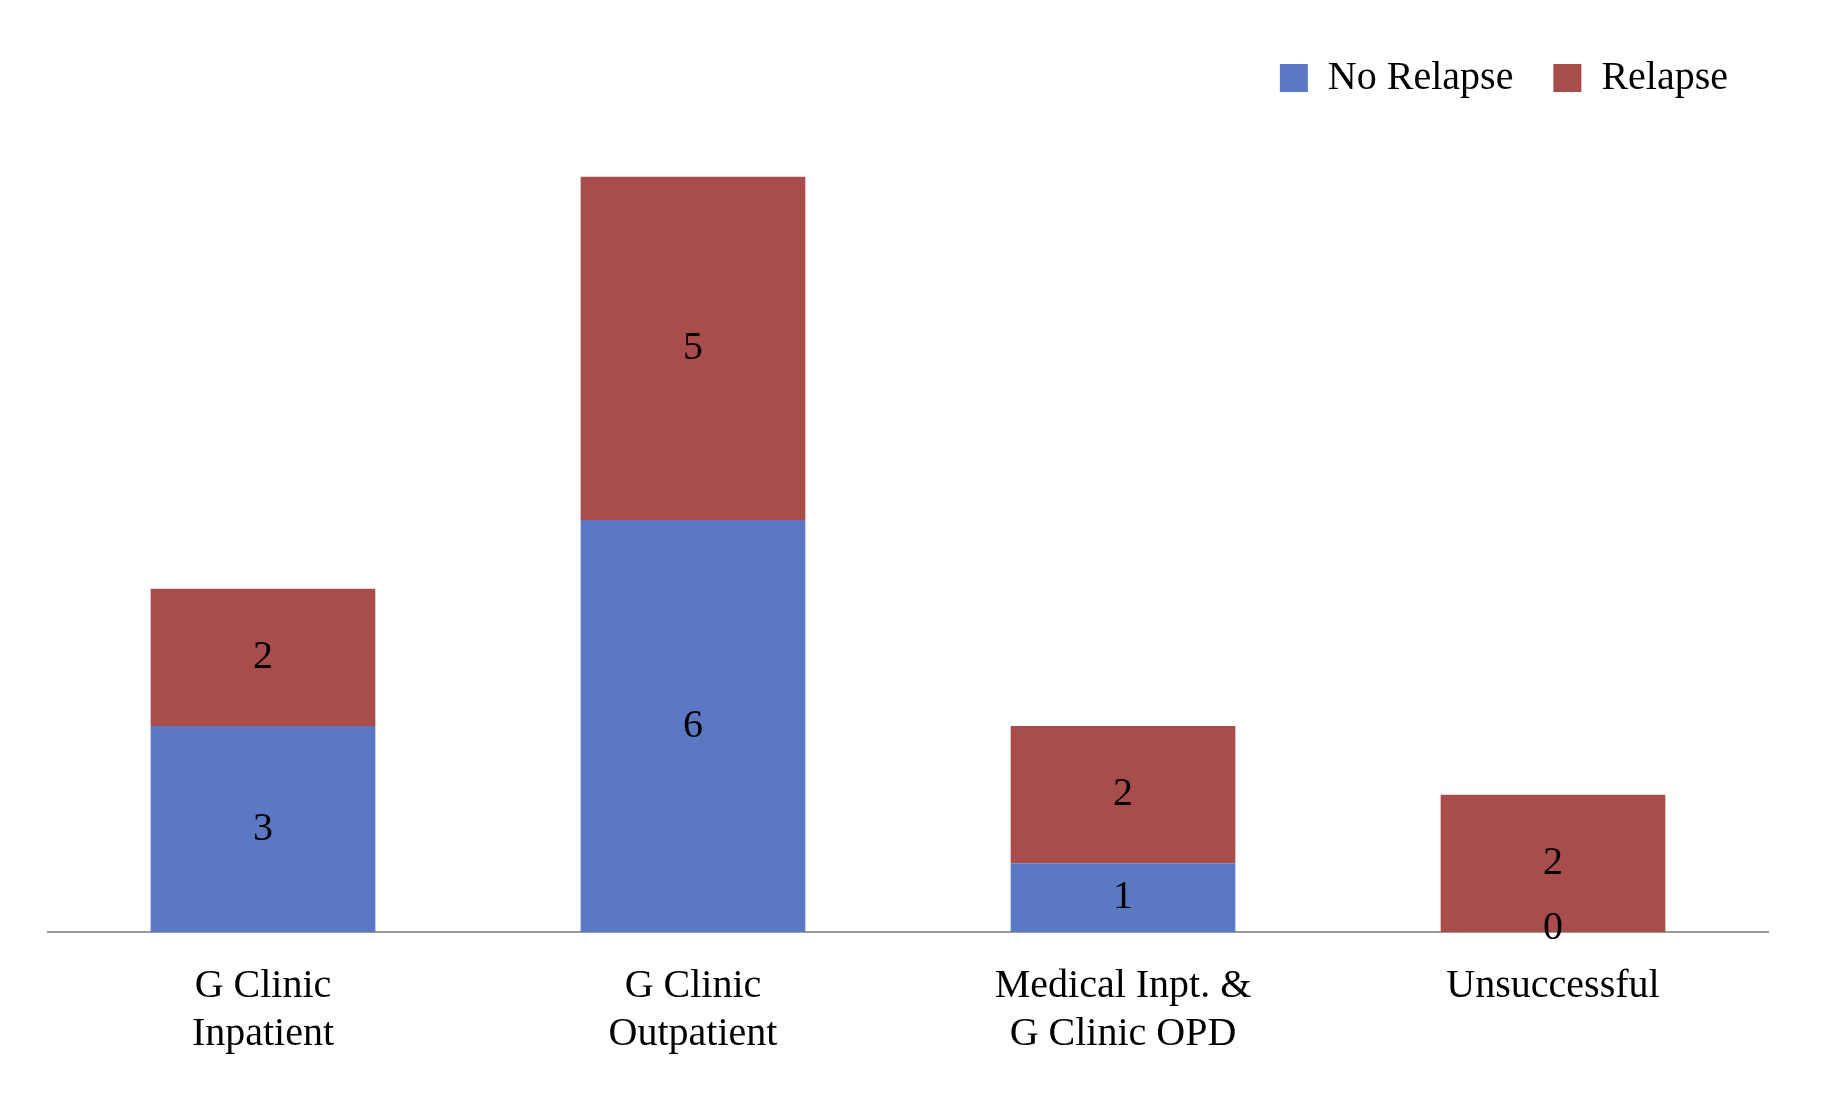 This screenshot has width=1844, height=1116. I want to click on x-tick-label: Medical Inpt. & G Clinic OPD, so click(1123, 1007).